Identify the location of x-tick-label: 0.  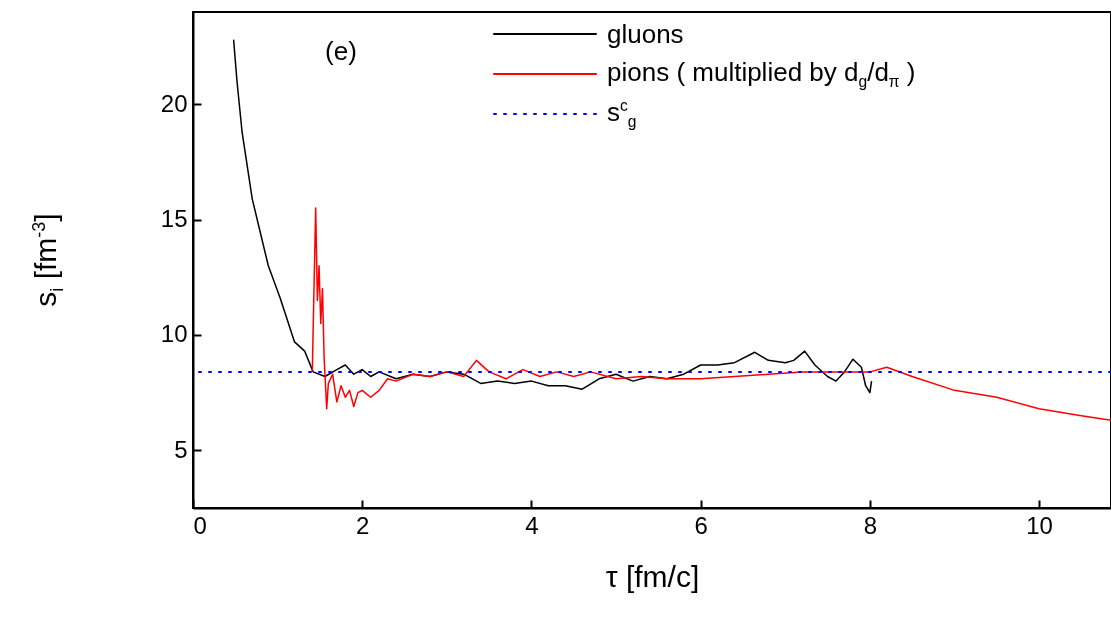
(200, 525).